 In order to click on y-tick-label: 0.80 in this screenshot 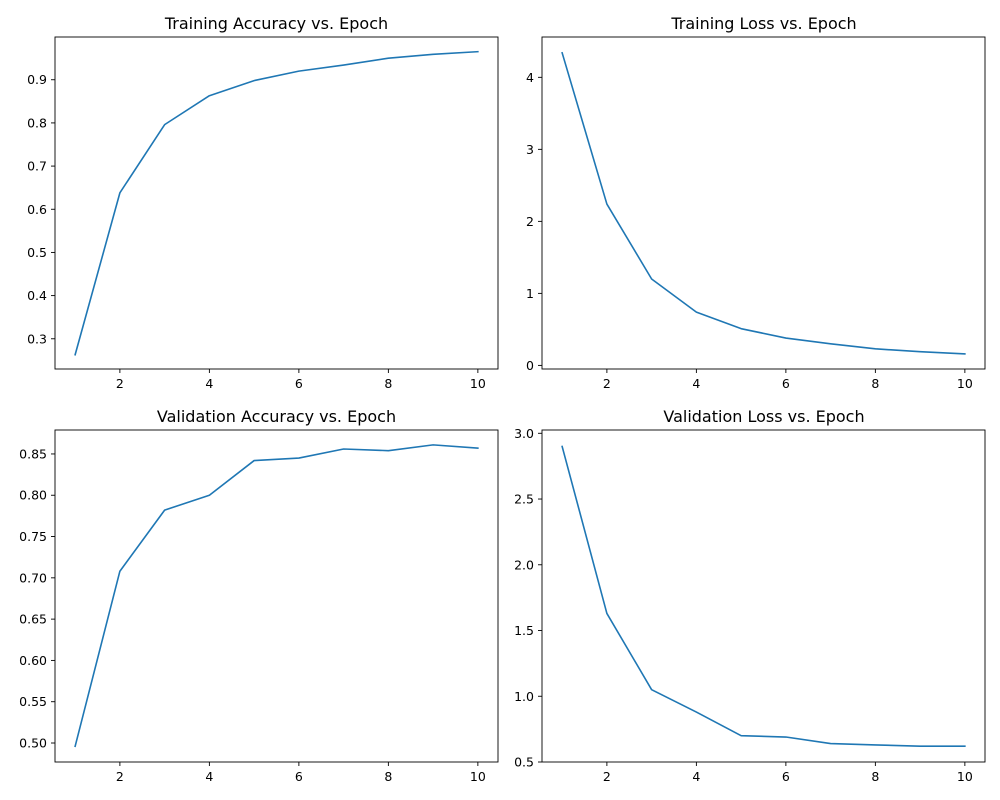, I will do `click(33, 495)`.